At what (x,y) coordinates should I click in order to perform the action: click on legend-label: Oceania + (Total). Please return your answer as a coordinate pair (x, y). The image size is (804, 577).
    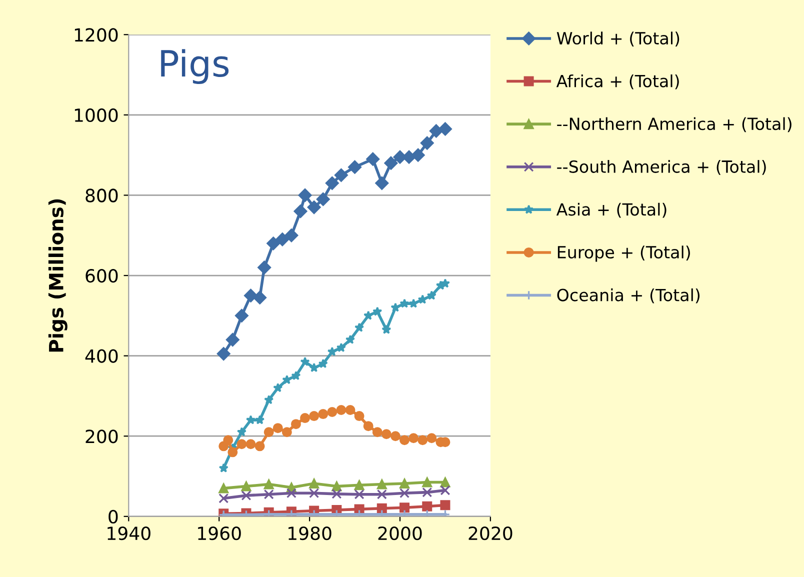
    Looking at the image, I should click on (628, 296).